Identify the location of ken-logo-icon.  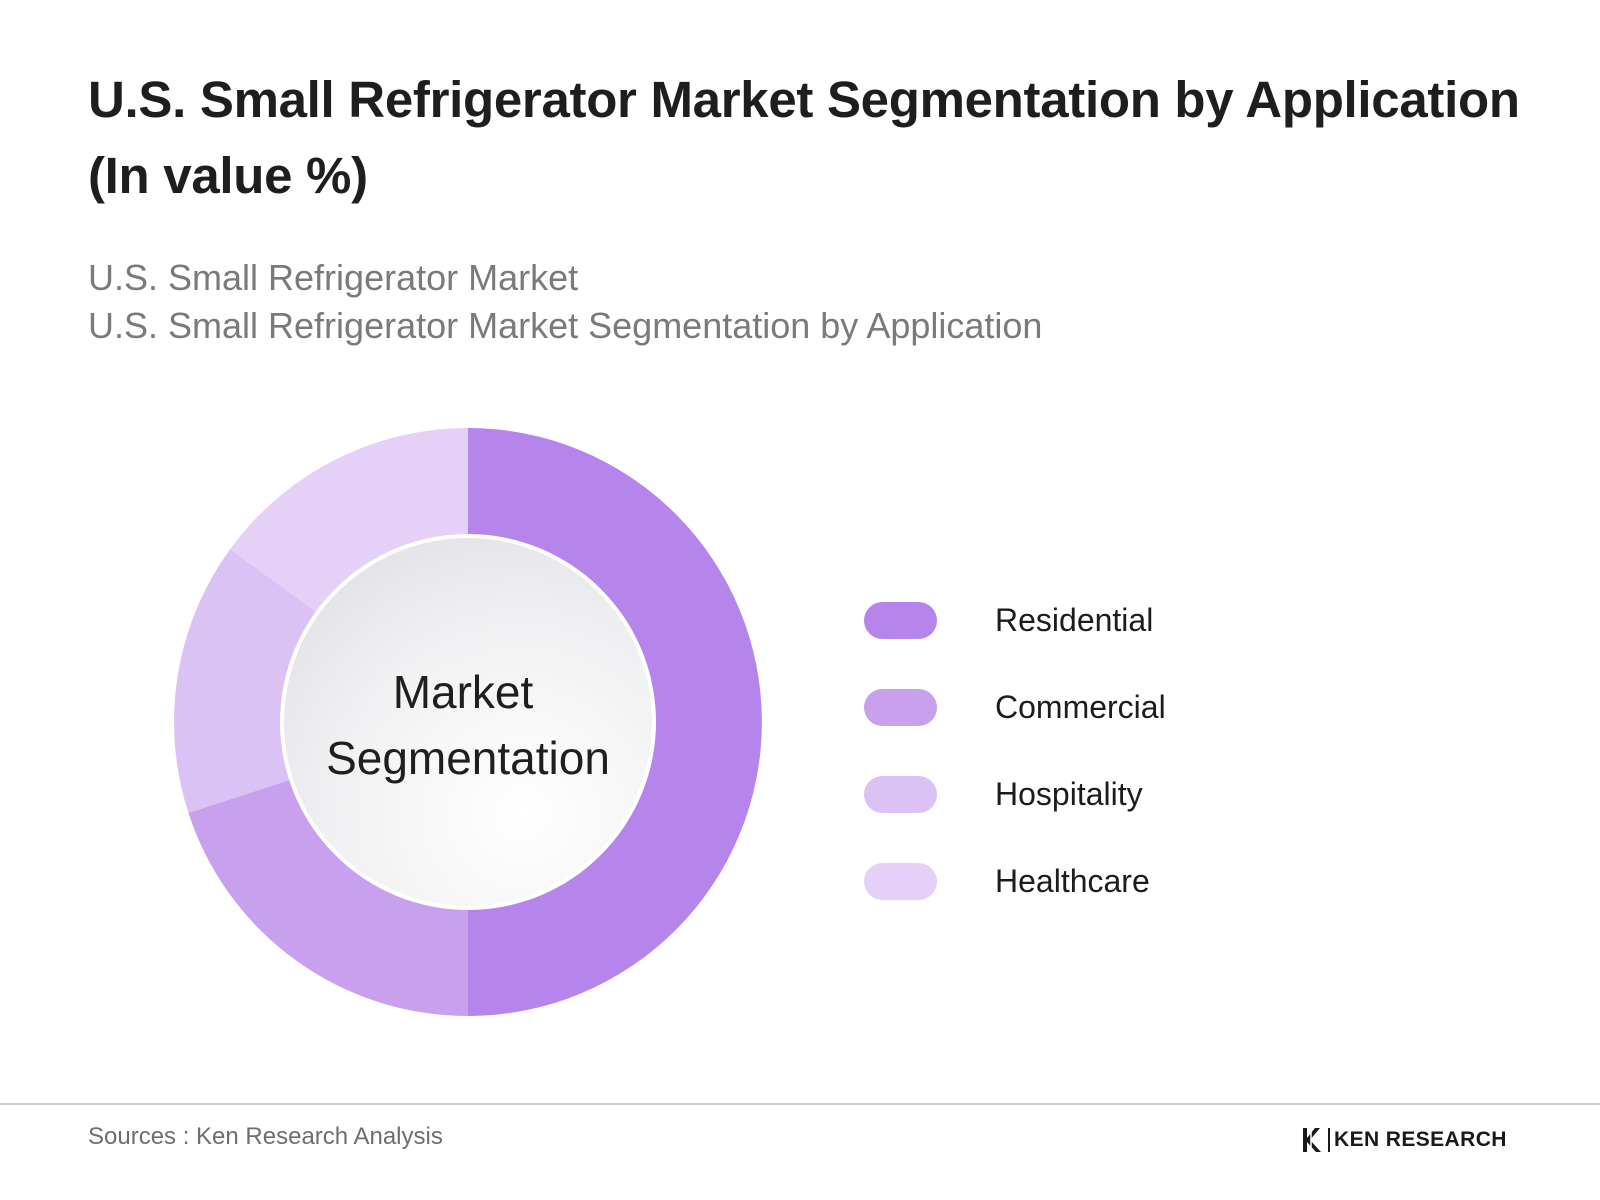
(1312, 1140).